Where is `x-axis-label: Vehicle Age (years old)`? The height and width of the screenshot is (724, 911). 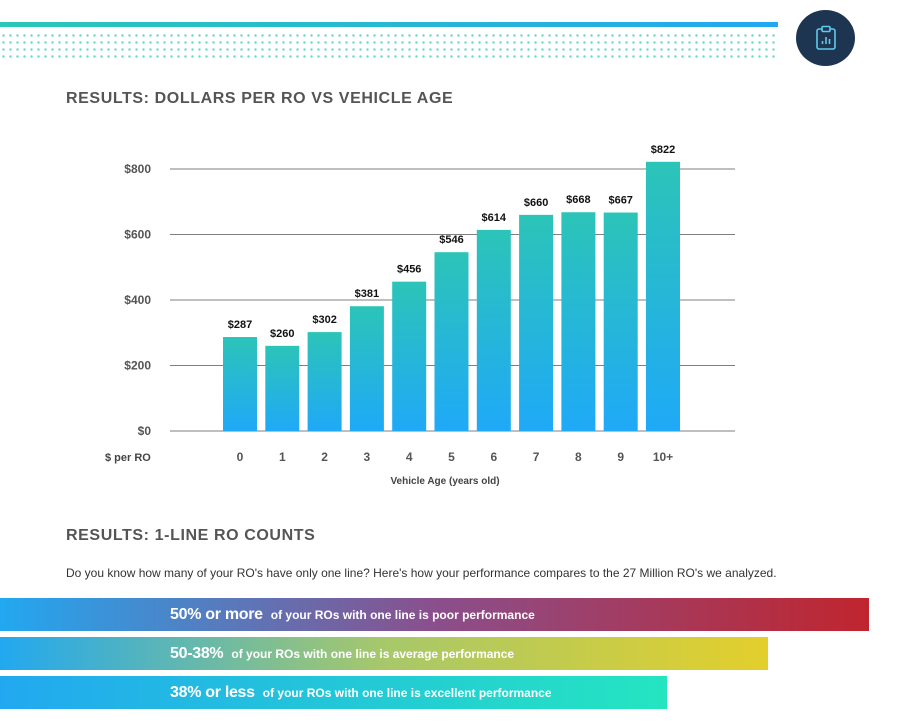
x-axis-label: Vehicle Age (years old) is located at coordinates (444, 481).